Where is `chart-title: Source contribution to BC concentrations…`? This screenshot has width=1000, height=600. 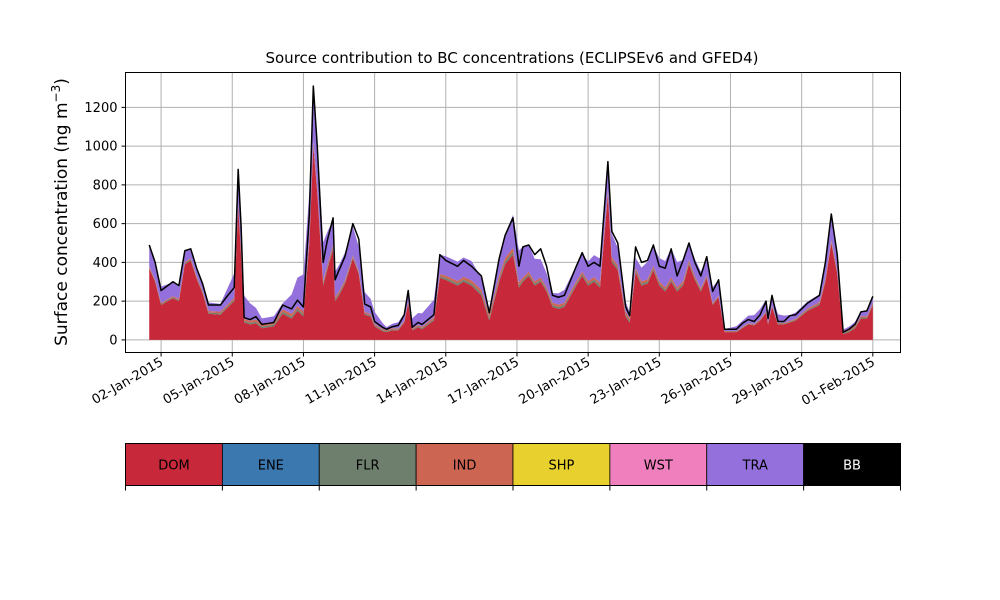
chart-title: Source contribution to BC concentrations… is located at coordinates (511, 58).